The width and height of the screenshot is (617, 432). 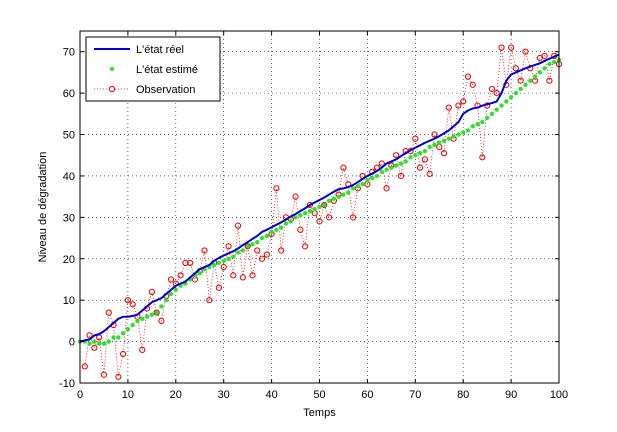 I want to click on y-tick-label: -10, so click(x=67, y=384).